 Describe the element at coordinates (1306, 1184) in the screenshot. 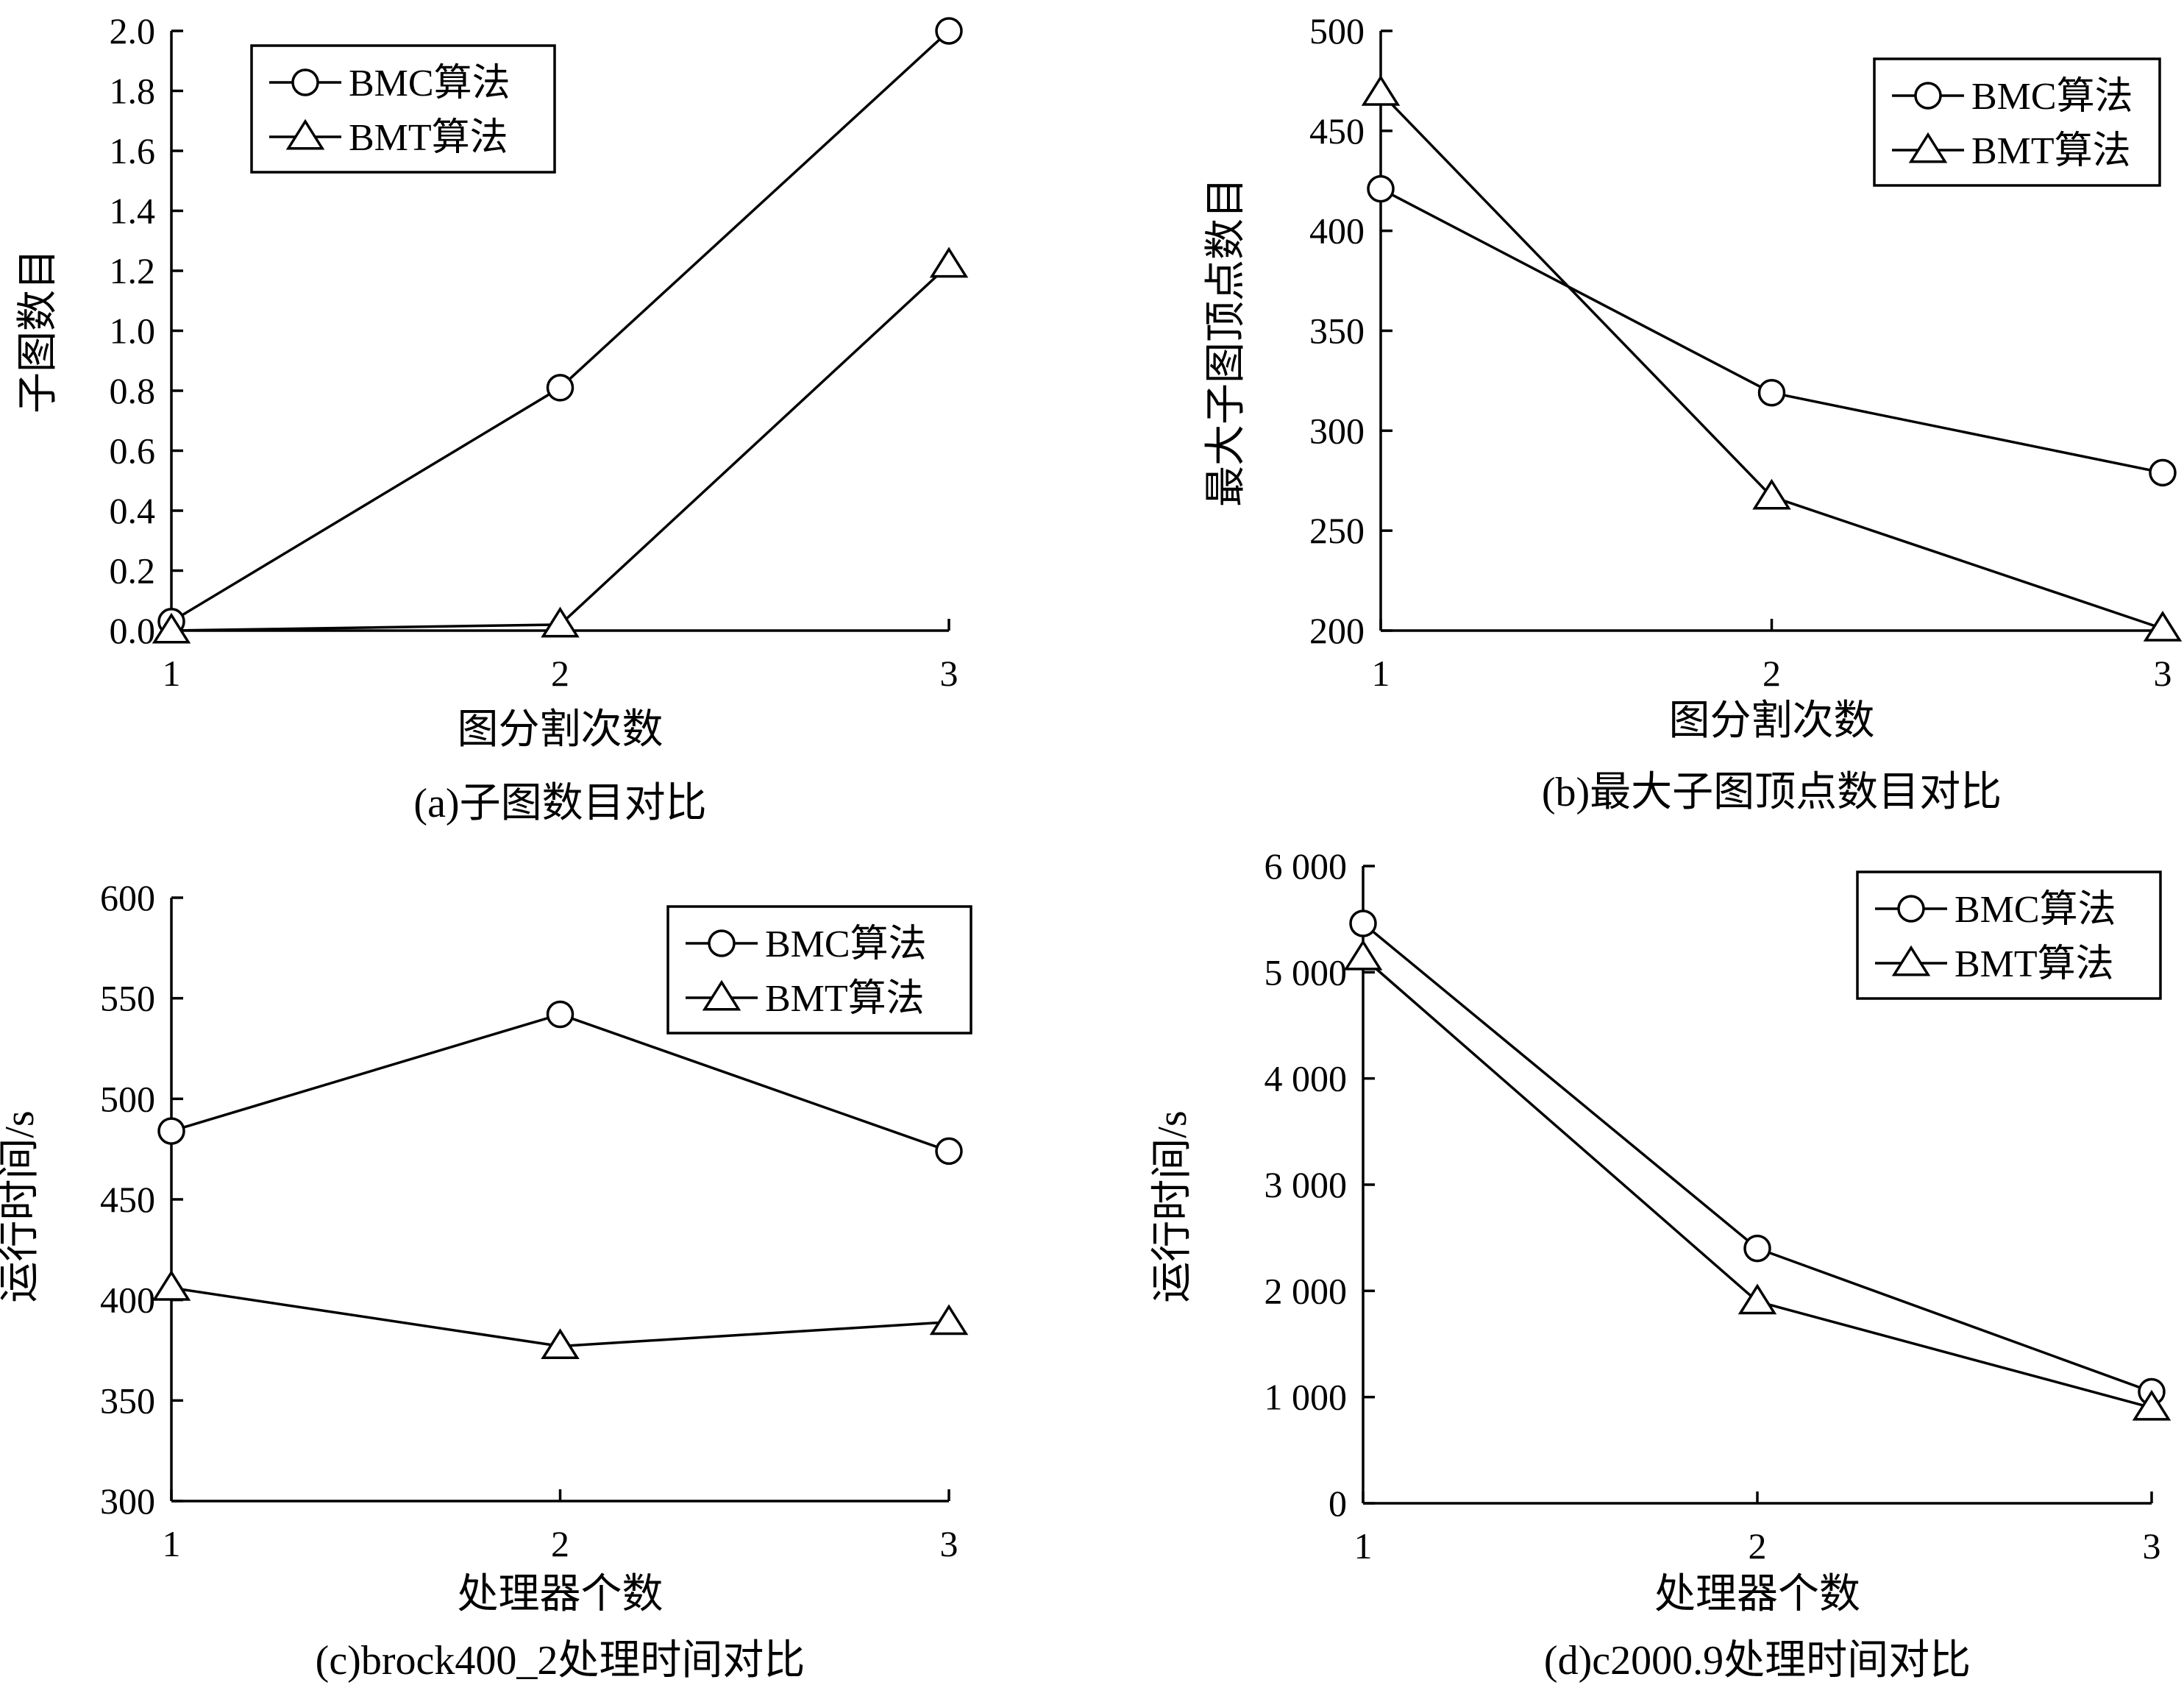

I see `y-tick-label: 3 000` at that location.